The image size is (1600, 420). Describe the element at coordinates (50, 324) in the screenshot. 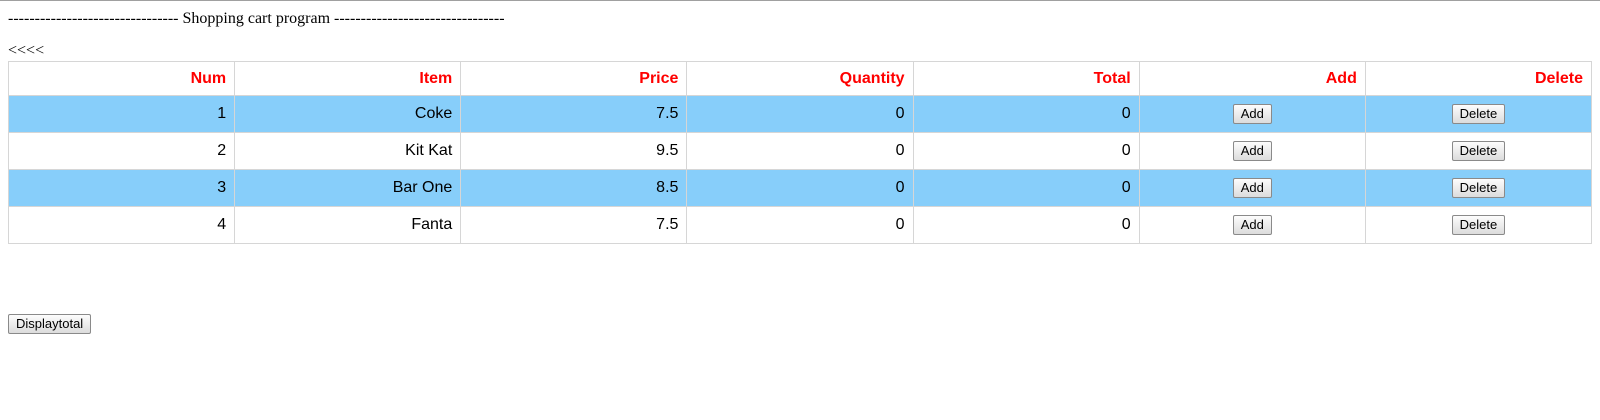

I see `display-total-button: Displaytotal` at that location.